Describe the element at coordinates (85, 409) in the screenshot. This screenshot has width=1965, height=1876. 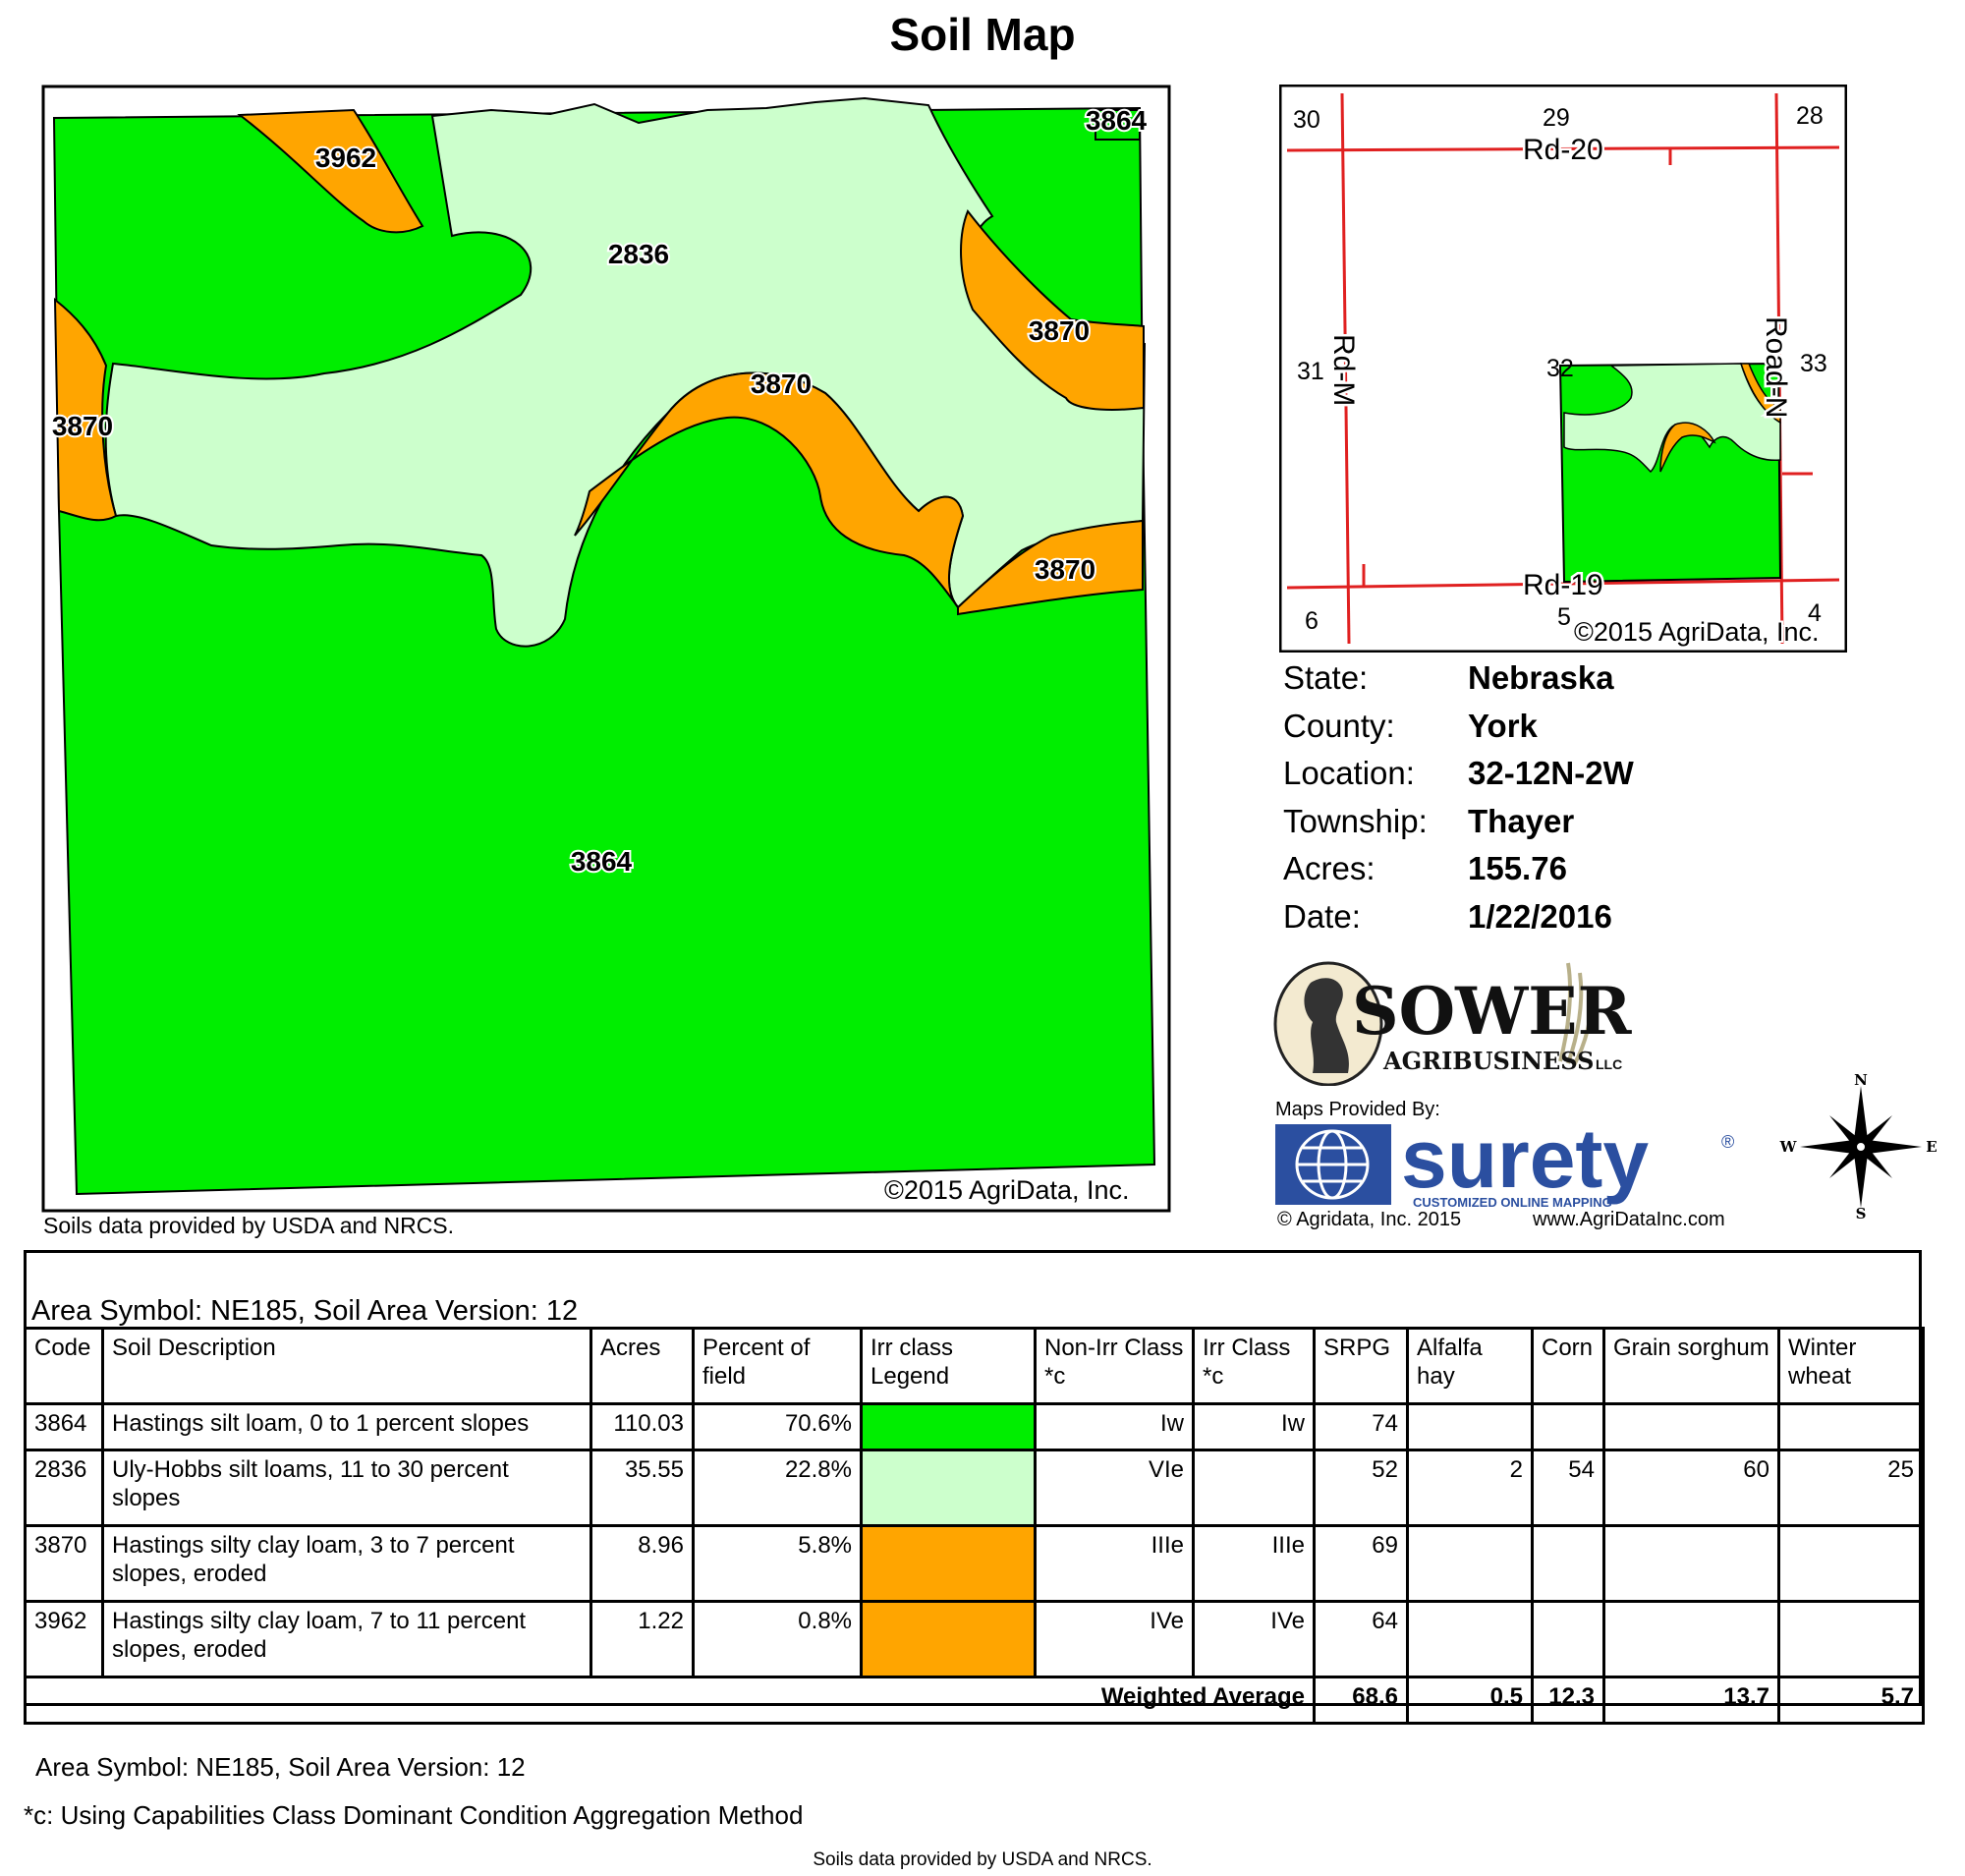
I see `soil-region-3870-west` at that location.